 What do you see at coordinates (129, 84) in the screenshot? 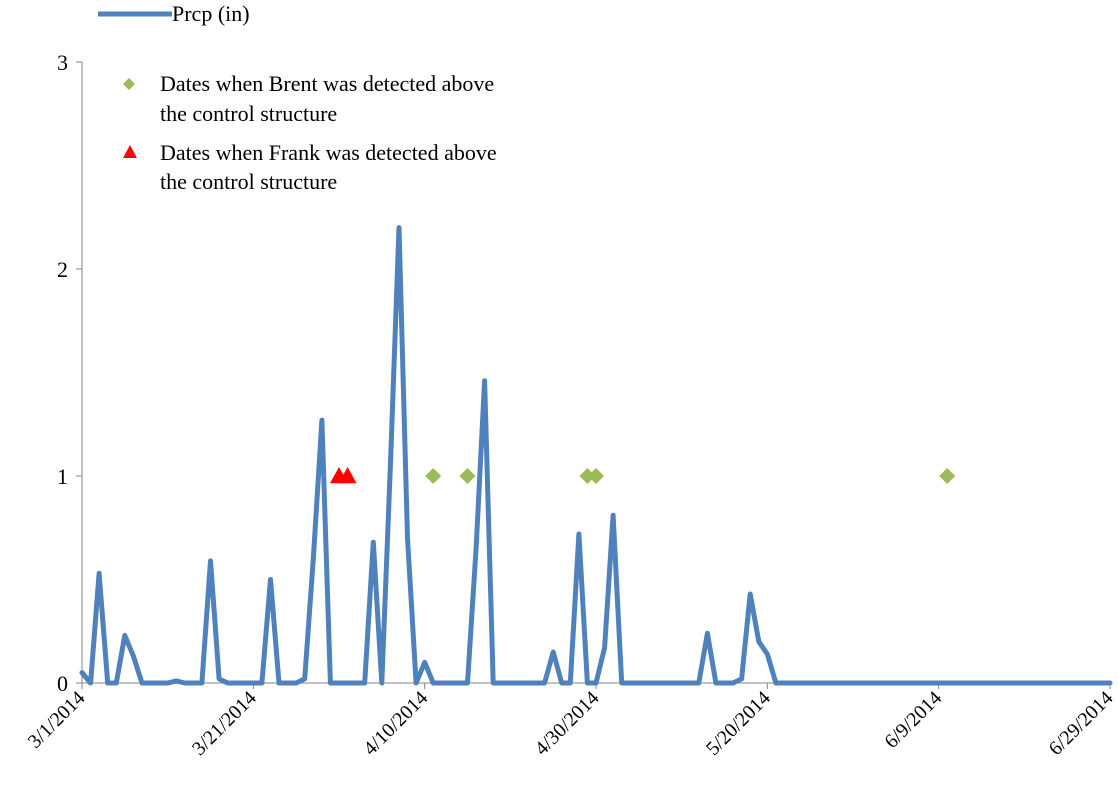
I see `legend-swatch-brent` at bounding box center [129, 84].